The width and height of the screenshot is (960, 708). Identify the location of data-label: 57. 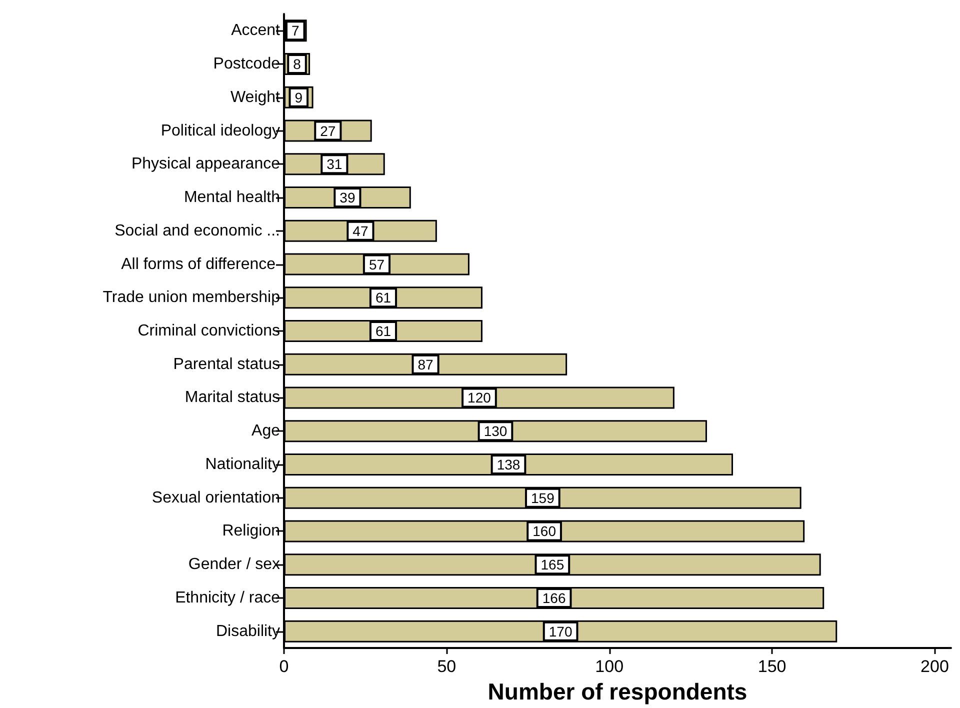
(376, 264).